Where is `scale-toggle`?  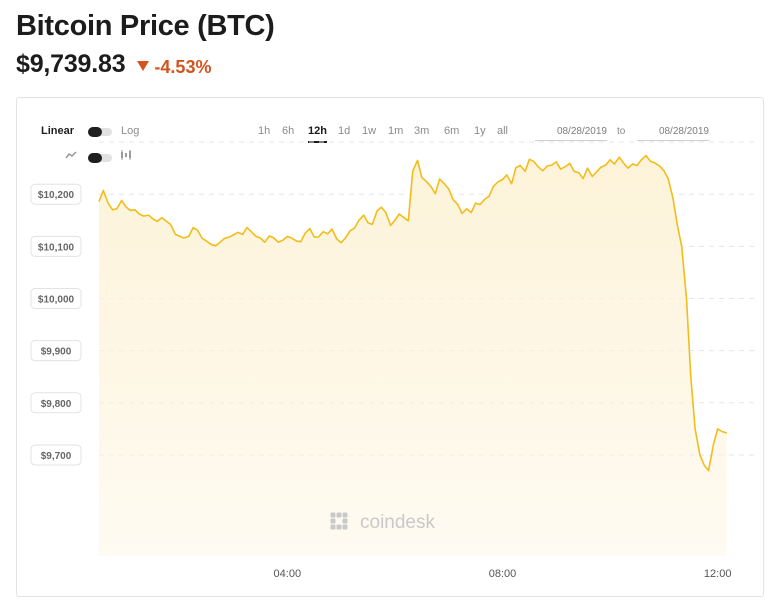
scale-toggle is located at coordinates (100, 132).